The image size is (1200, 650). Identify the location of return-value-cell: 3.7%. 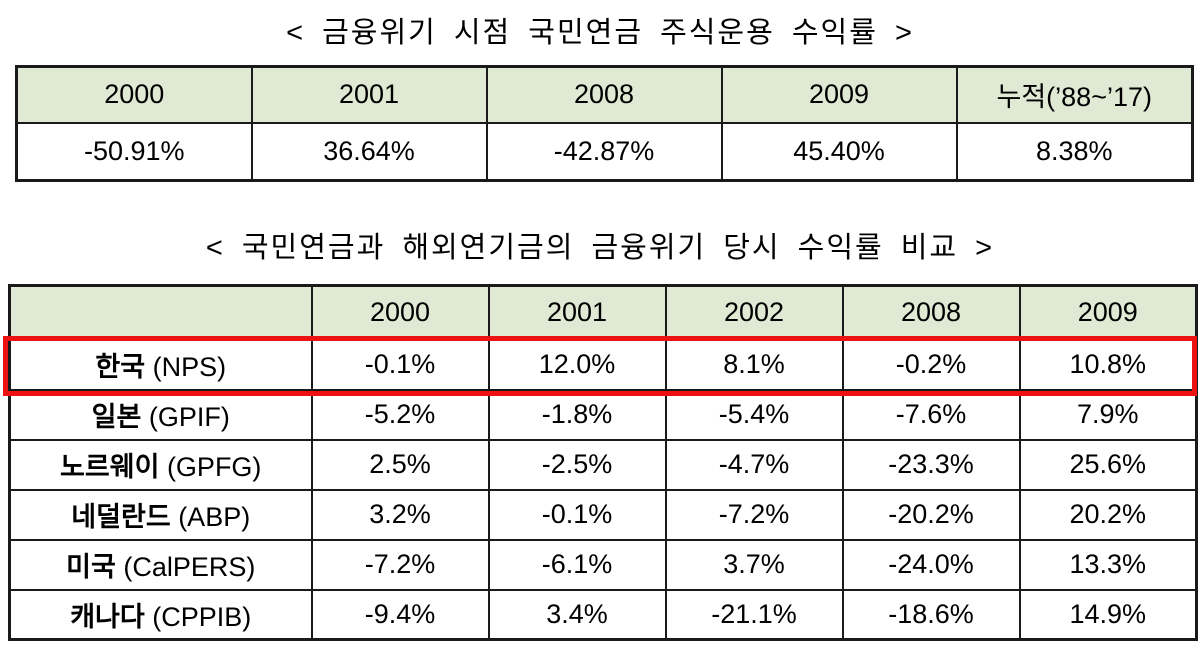
(754, 564).